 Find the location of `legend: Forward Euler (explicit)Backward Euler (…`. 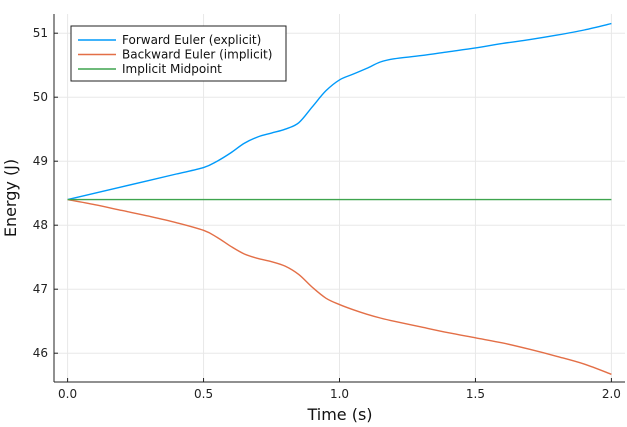

legend: Forward Euler (explicit)Backward Euler (… is located at coordinates (178, 53).